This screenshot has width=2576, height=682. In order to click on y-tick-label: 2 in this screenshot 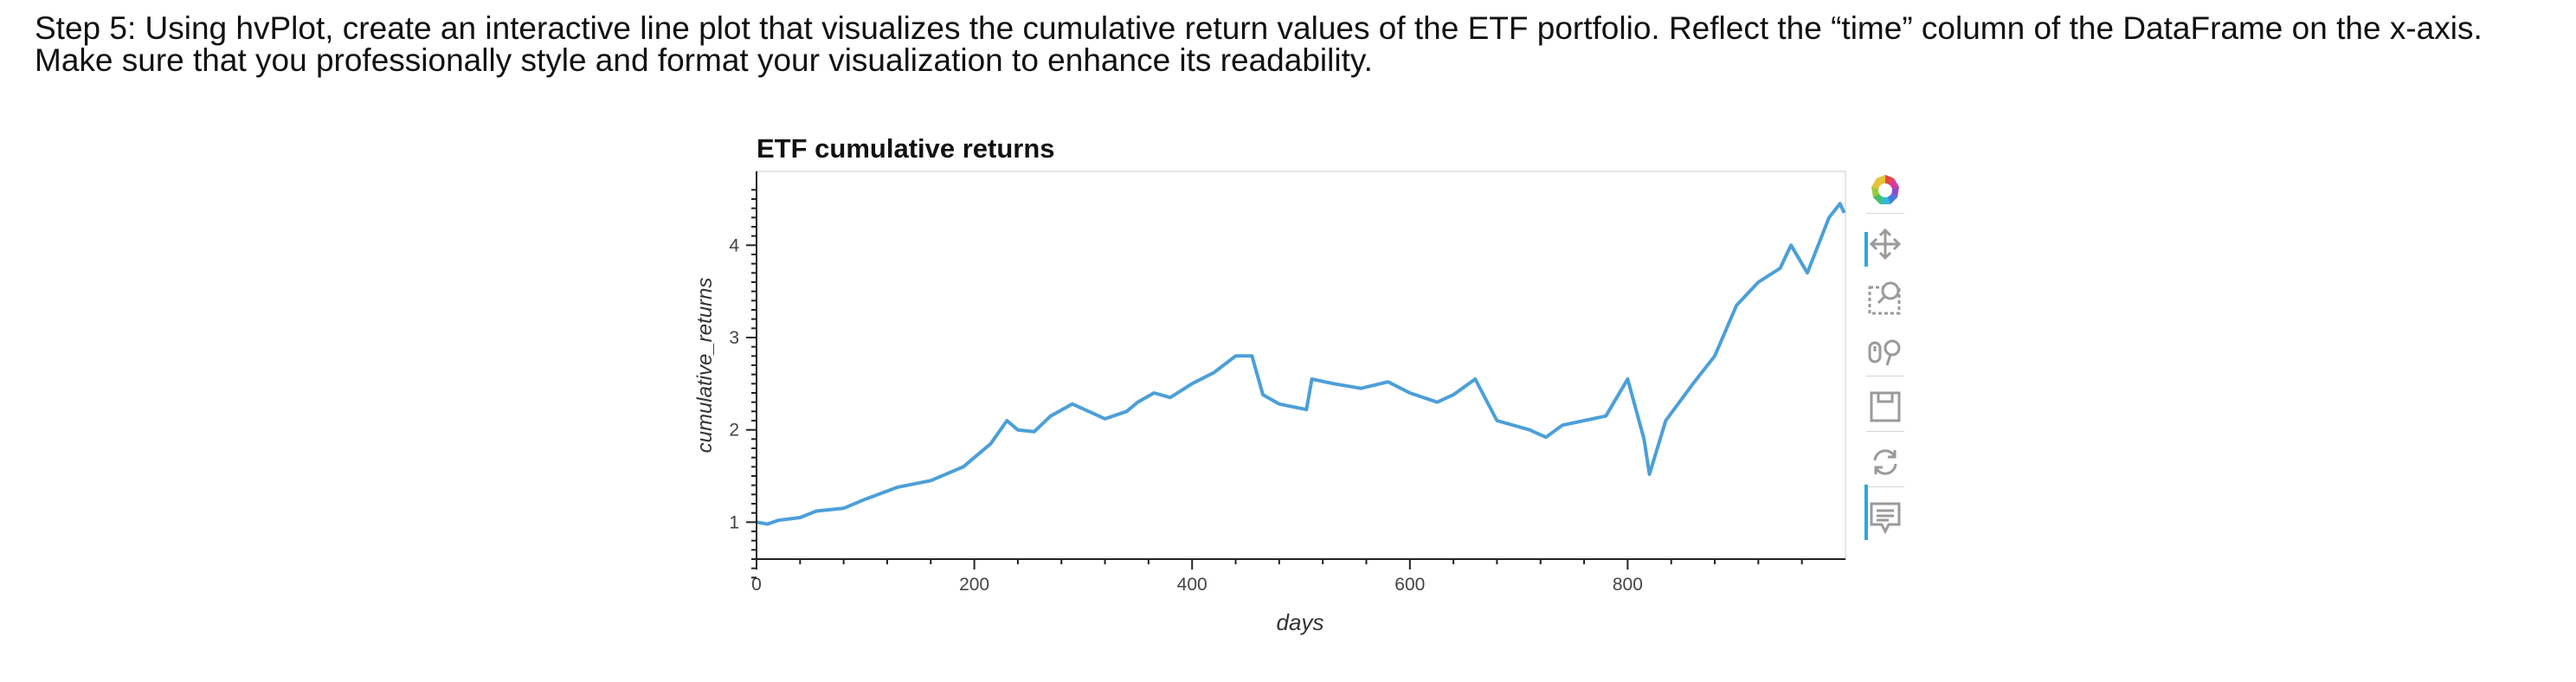, I will do `click(734, 431)`.